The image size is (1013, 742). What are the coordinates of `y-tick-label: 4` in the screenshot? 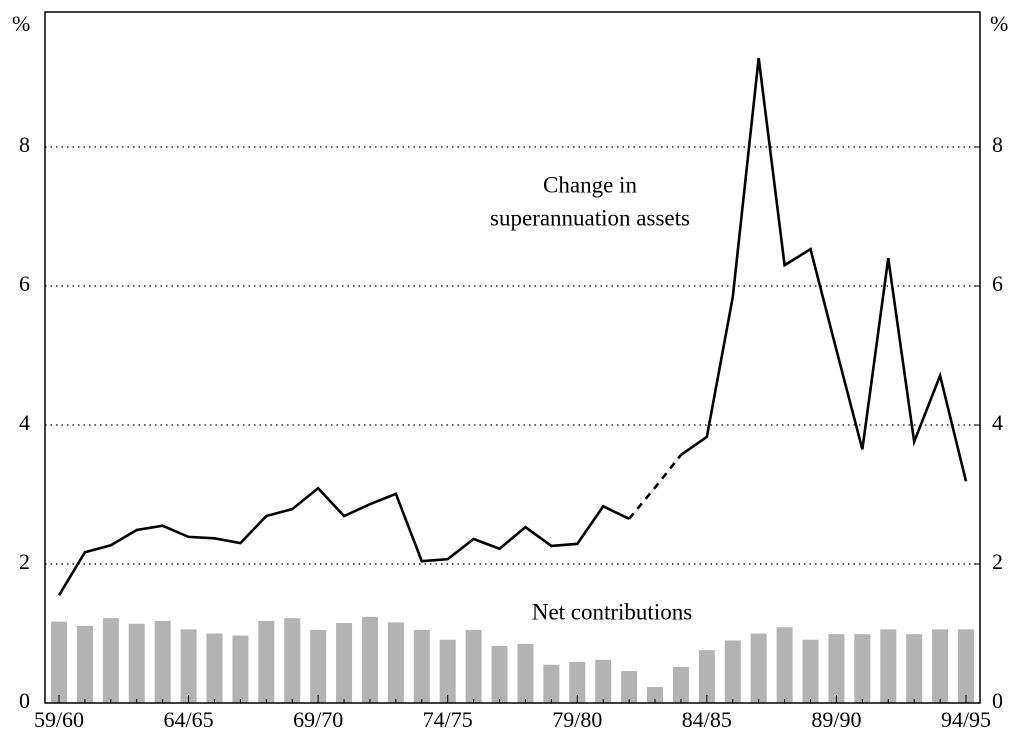 It's located at (24, 422).